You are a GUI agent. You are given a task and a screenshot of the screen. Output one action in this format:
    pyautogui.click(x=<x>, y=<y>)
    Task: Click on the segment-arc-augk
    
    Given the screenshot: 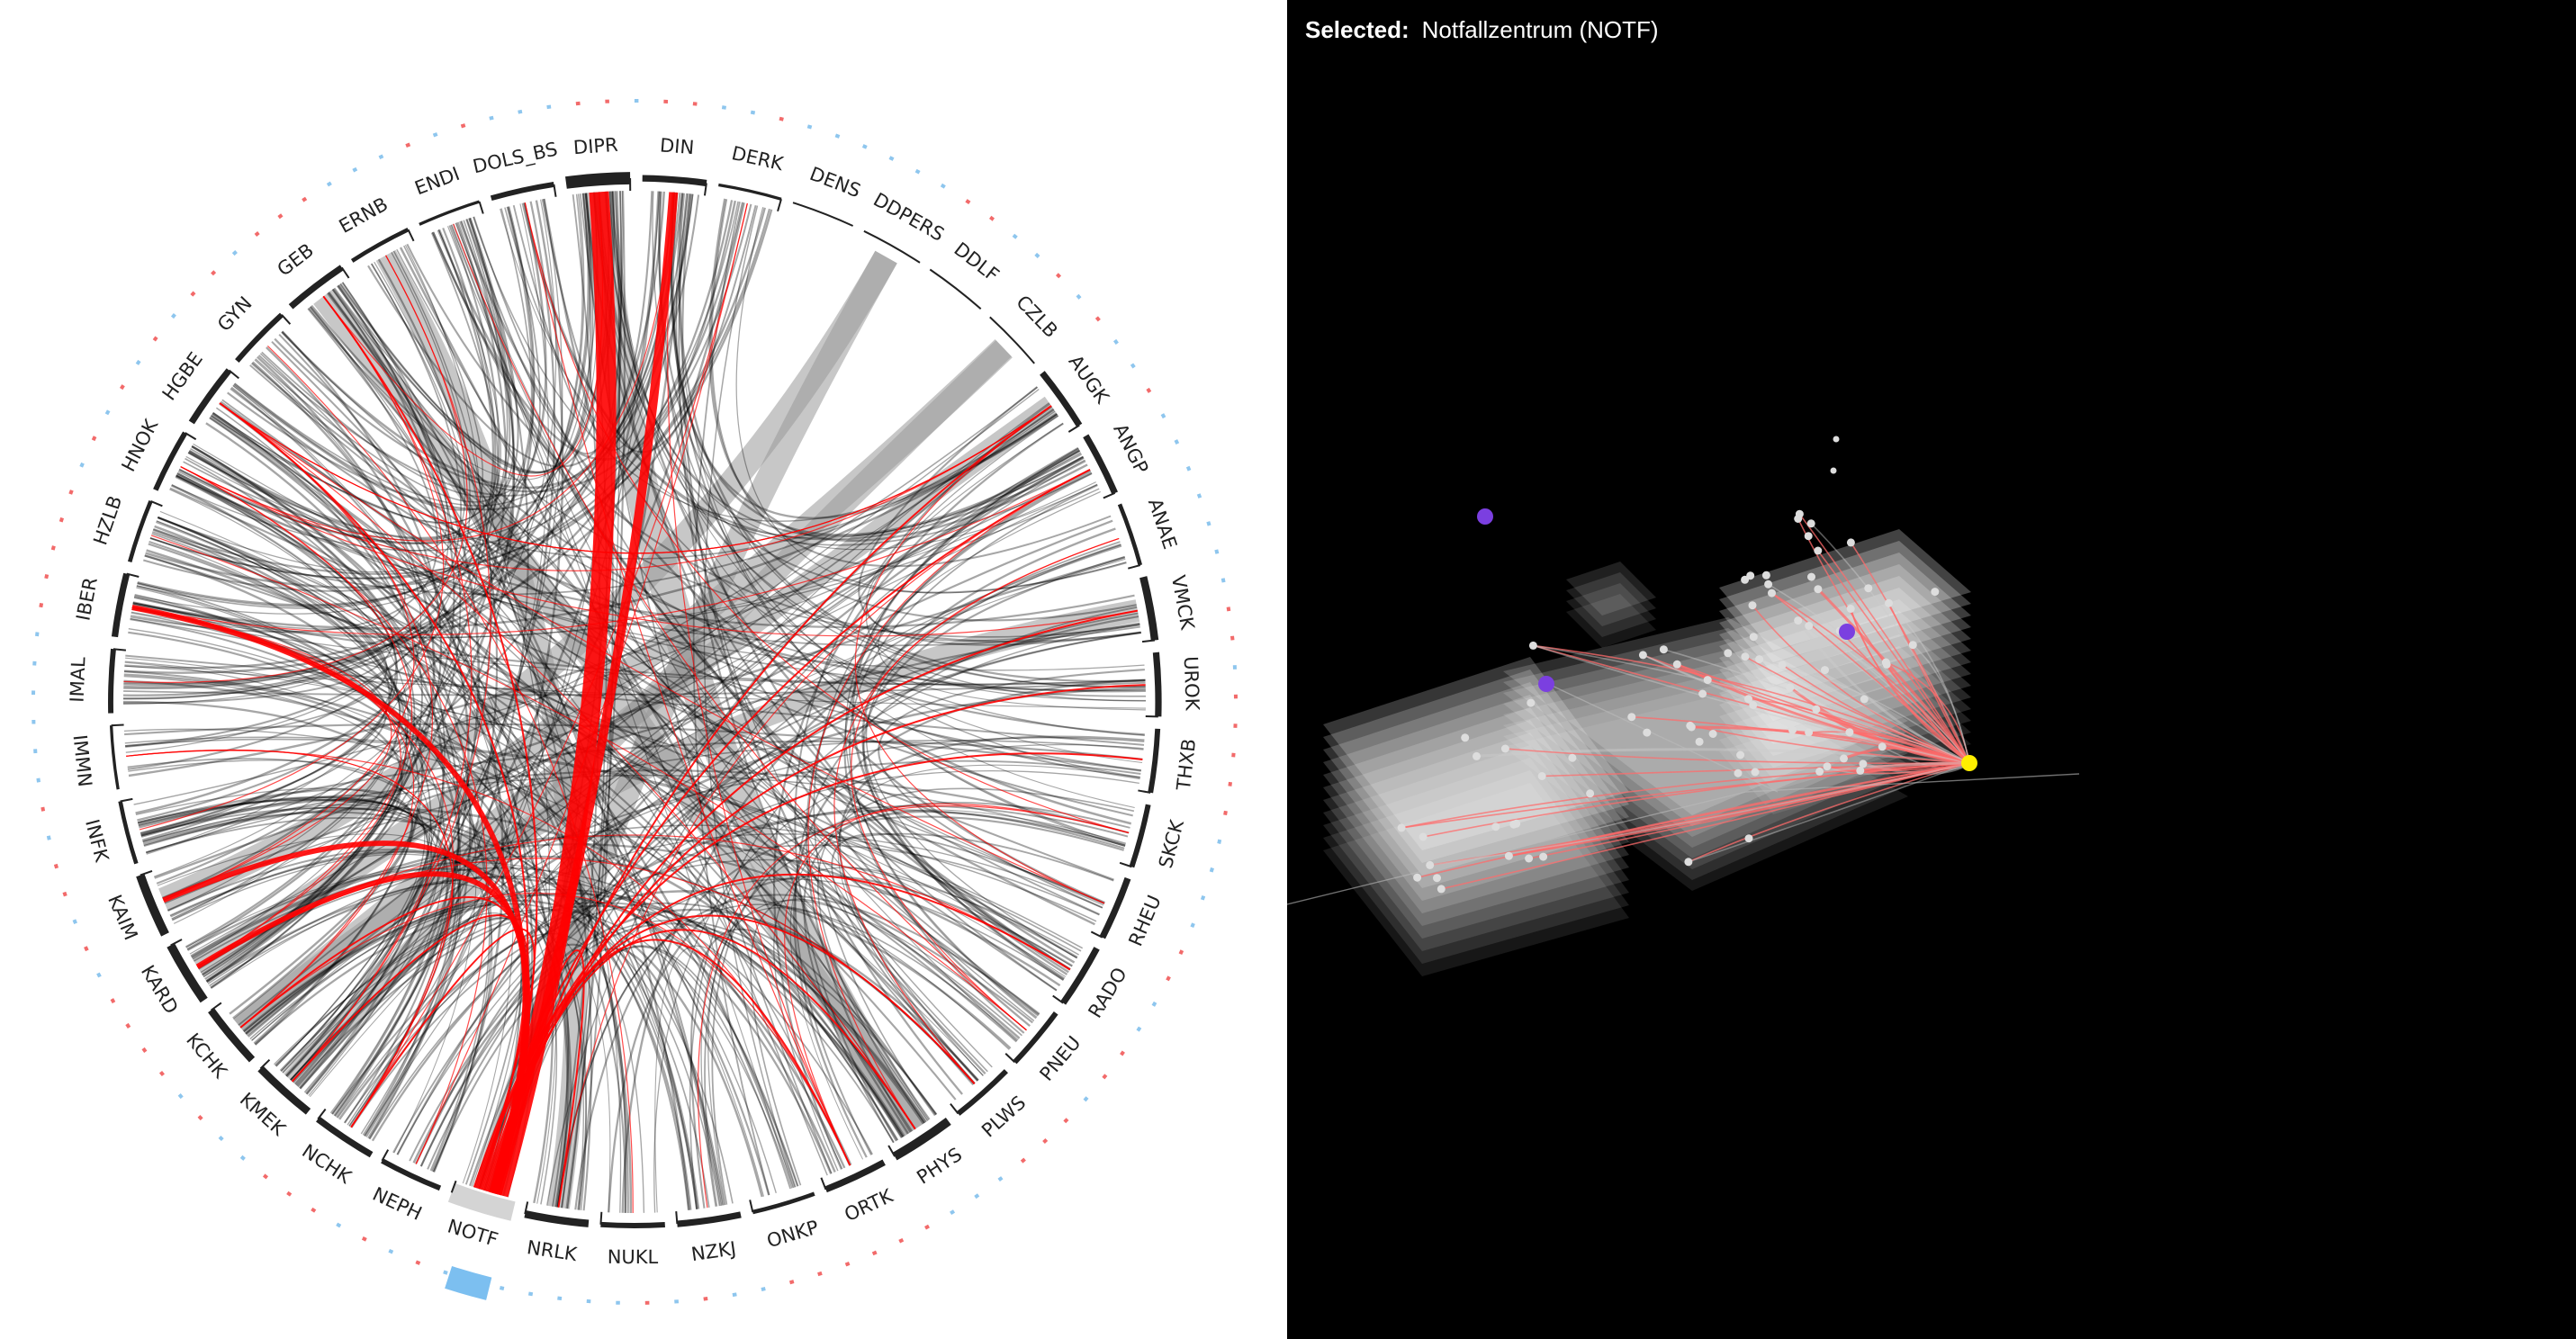 What is the action you would take?
    pyautogui.click(x=1061, y=399)
    